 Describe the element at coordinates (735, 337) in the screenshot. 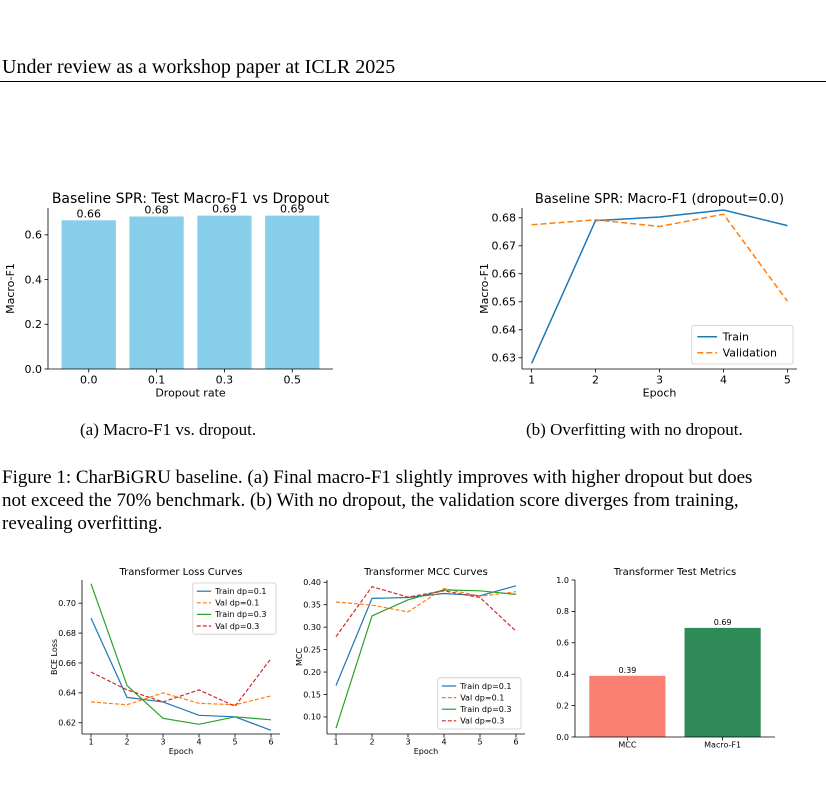

I see `legend-label: Train` at that location.